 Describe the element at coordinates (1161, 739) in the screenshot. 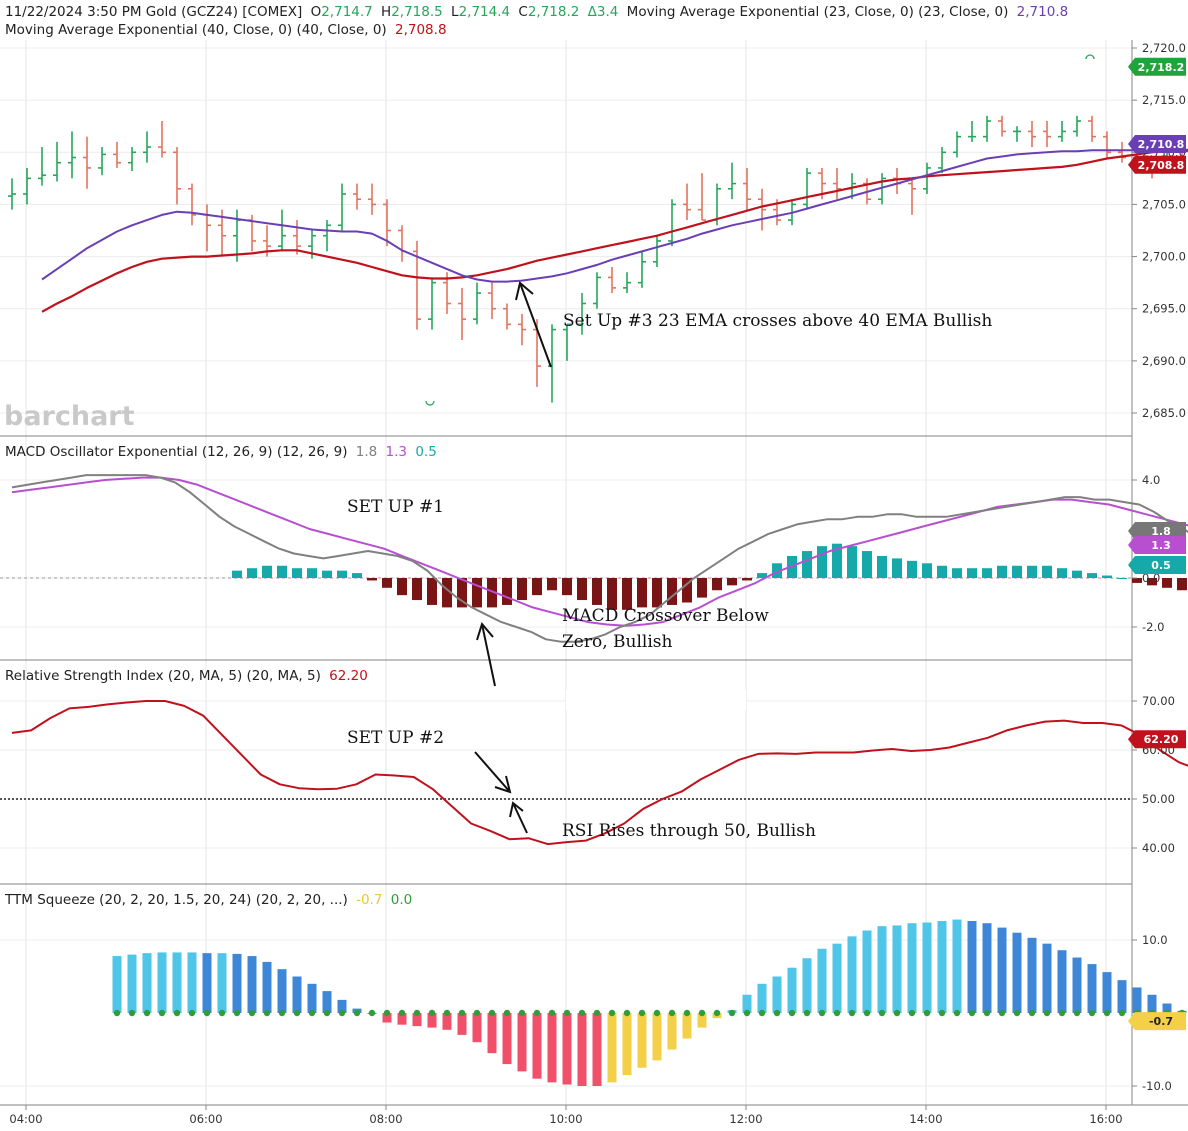

I see `rsi-badge-text: 62.20` at that location.